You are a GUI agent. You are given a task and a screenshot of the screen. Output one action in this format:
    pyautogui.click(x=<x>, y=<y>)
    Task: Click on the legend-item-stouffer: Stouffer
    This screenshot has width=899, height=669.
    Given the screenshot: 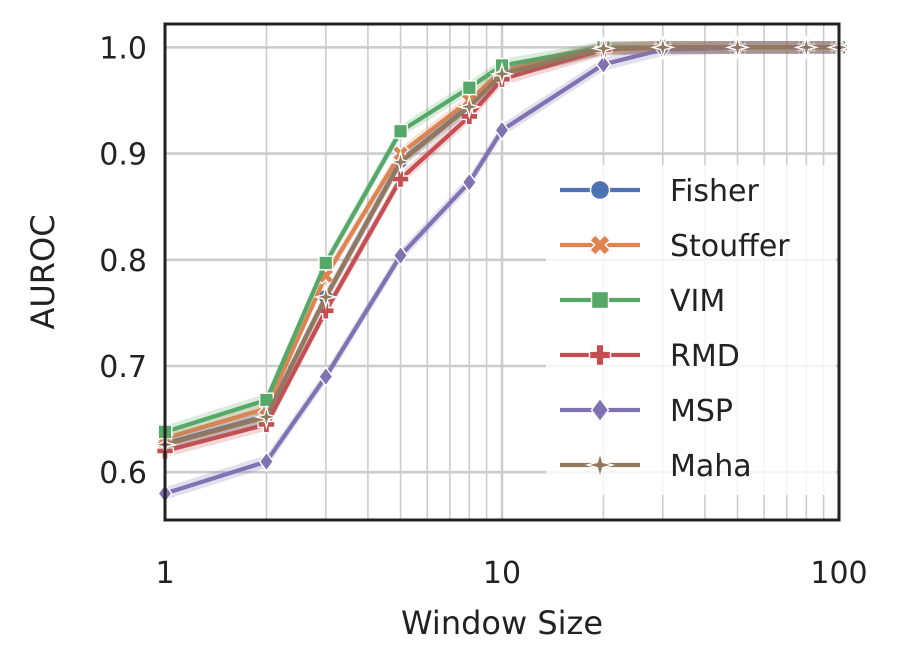 What is the action you would take?
    pyautogui.click(x=675, y=246)
    